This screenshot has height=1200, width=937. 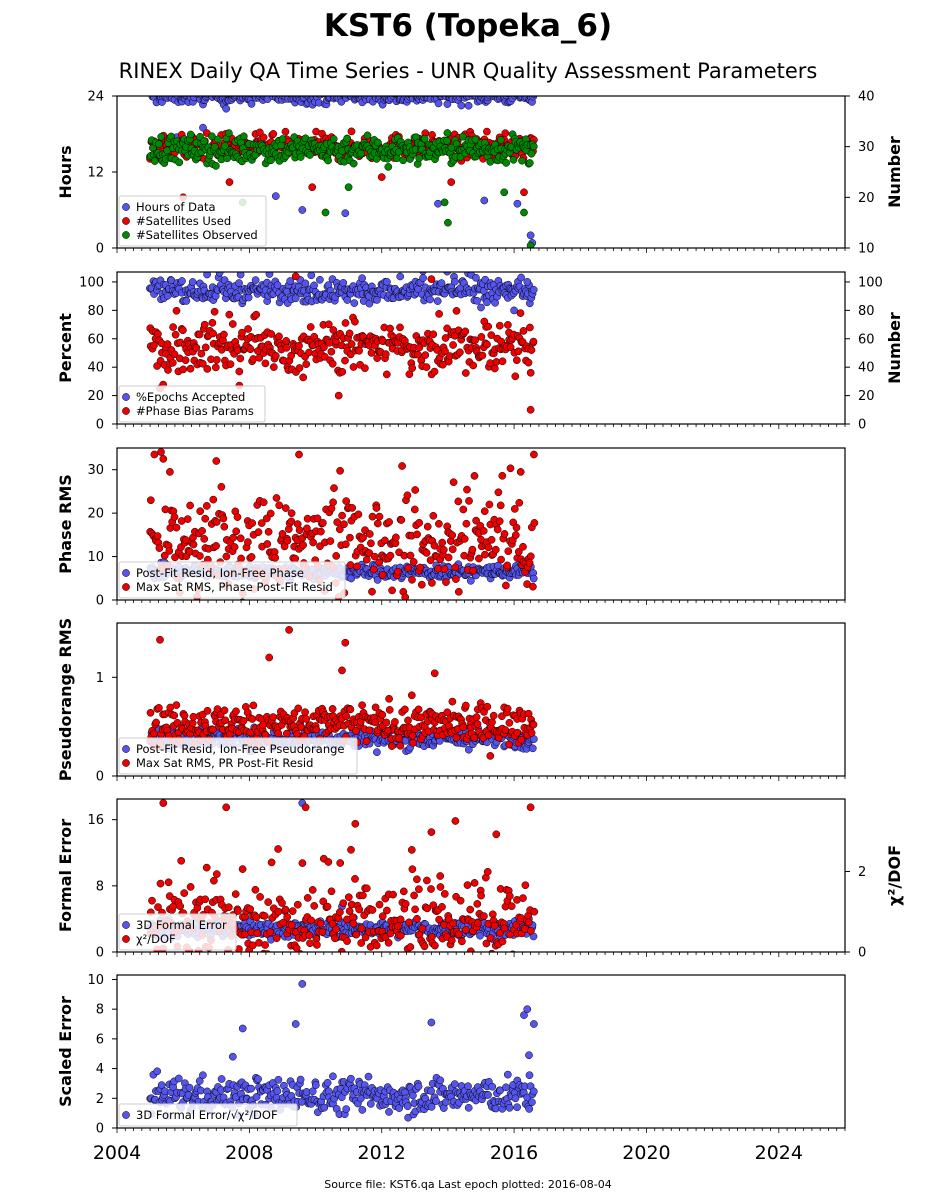 What do you see at coordinates (192, 404) in the screenshot?
I see `legend: %Epochs Accepted#Phase Bias Params` at bounding box center [192, 404].